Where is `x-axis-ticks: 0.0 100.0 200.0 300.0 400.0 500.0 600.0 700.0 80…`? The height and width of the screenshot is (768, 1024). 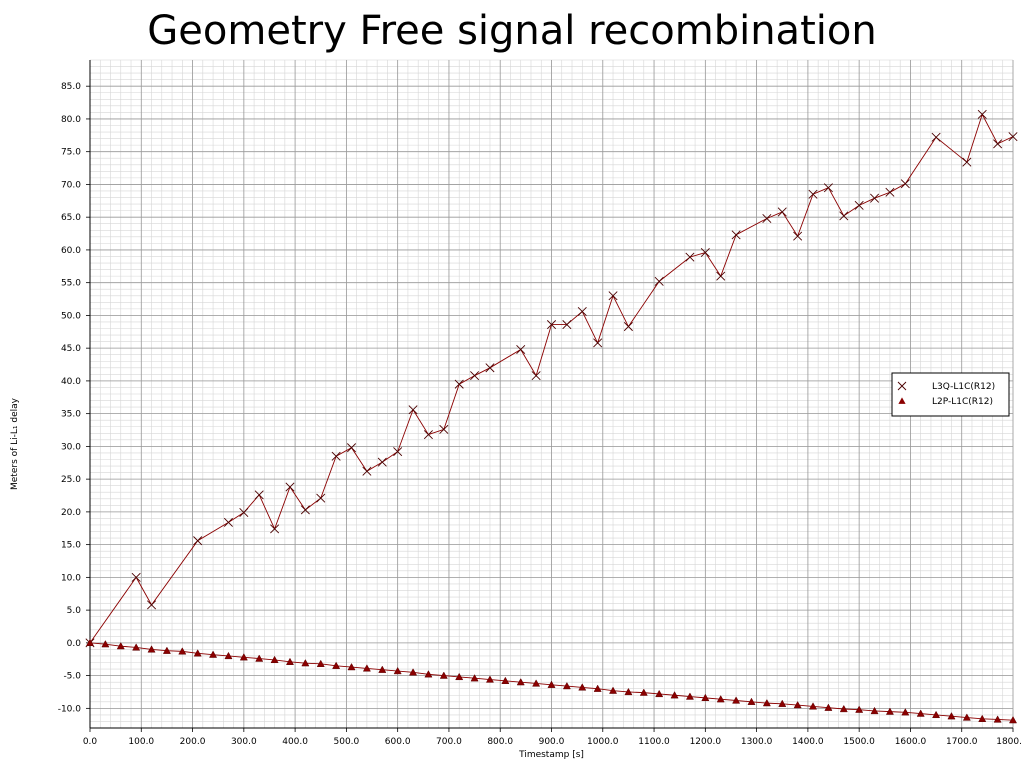
x-axis-ticks: 0.0 100.0 200.0 300.0 400.0 500.0 600.0 700.0 80… is located at coordinates (552, 737).